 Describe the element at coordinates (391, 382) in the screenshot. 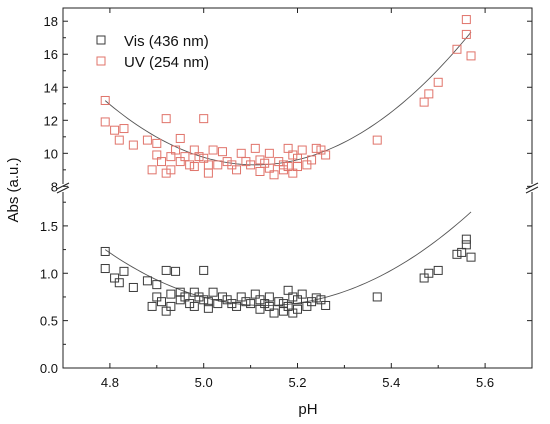

I see `x-tick-label: 5.4` at that location.